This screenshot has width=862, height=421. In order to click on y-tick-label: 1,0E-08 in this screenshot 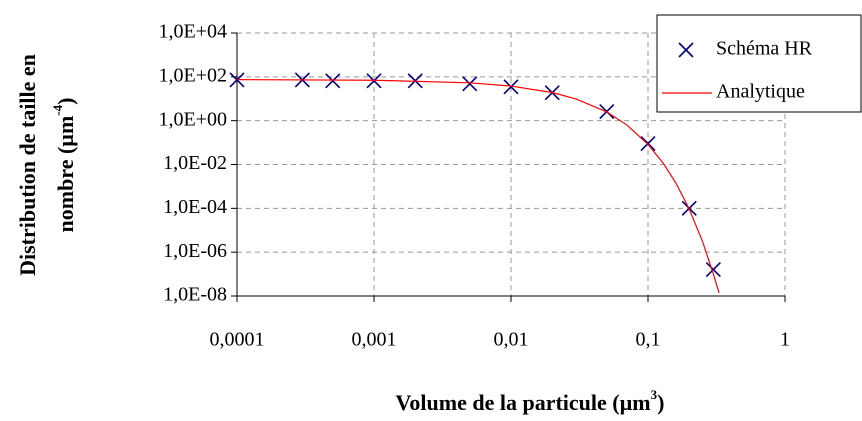, I will do `click(195, 295)`.